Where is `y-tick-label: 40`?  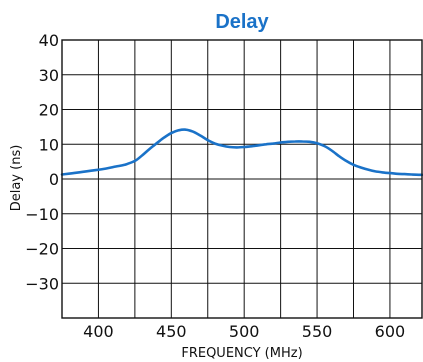
y-tick-label: 40 is located at coordinates (49, 40).